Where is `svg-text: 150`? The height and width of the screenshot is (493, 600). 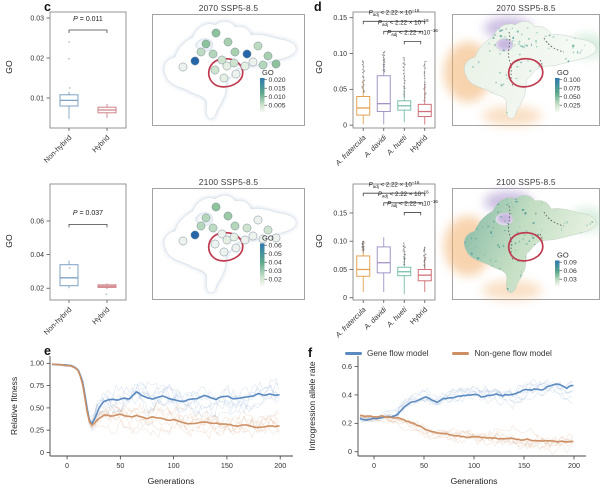
svg-text: 150 is located at coordinates (524, 465).